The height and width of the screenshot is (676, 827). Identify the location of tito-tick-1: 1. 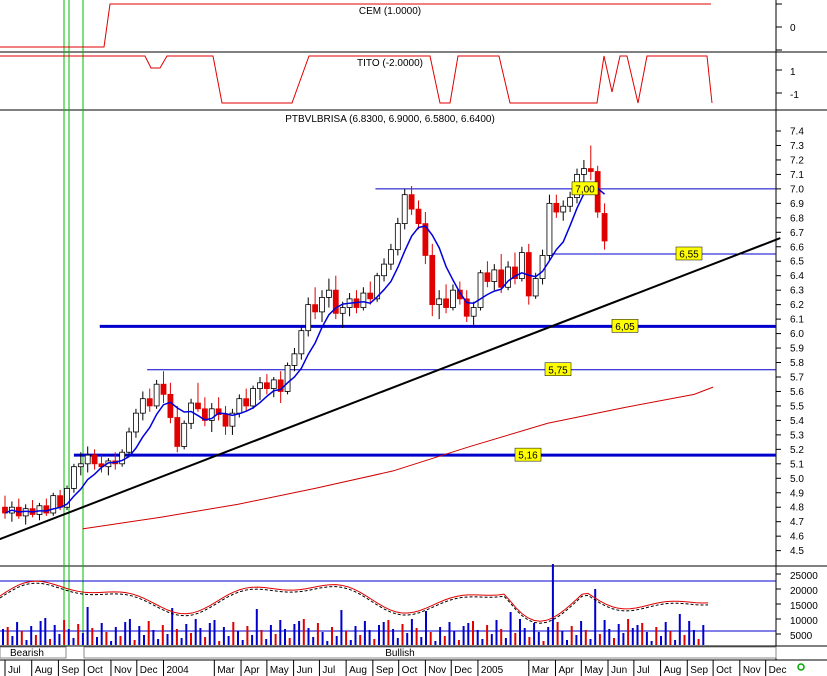
(793, 72).